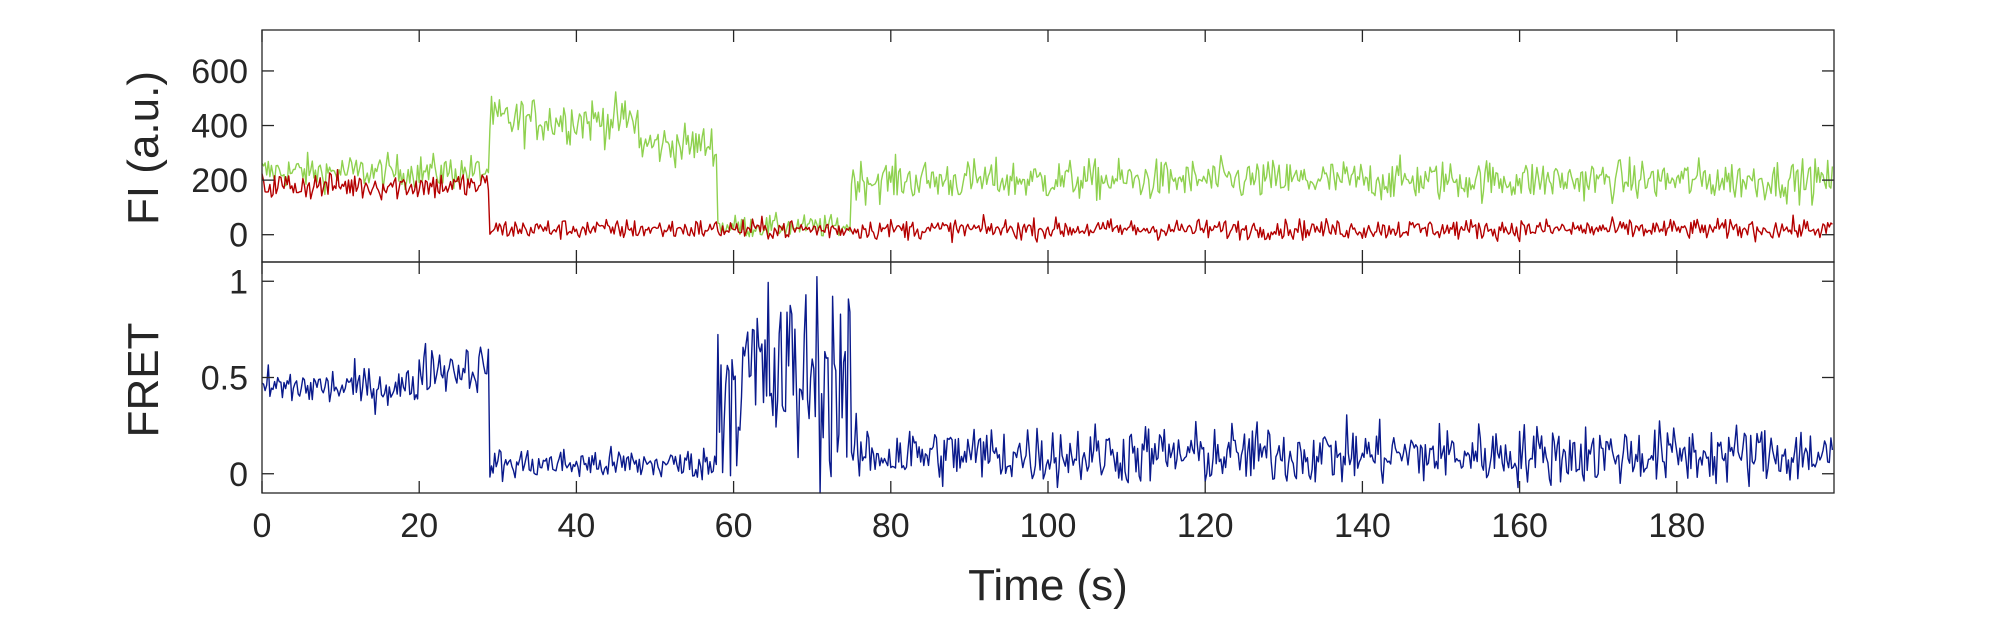  Describe the element at coordinates (143, 380) in the screenshot. I see `fret-y-axis-label: FRET` at that location.